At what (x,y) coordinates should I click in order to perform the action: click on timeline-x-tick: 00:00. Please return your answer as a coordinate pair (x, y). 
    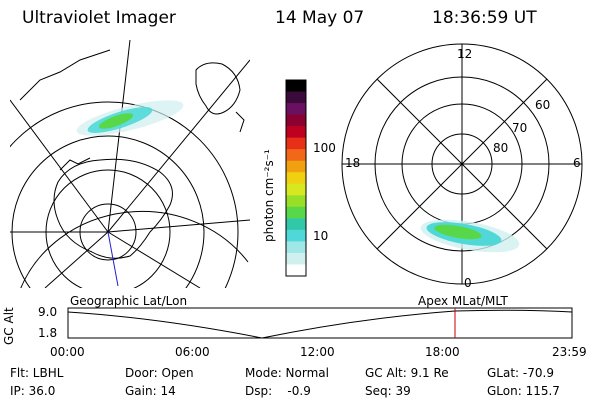
    Looking at the image, I should click on (67, 352).